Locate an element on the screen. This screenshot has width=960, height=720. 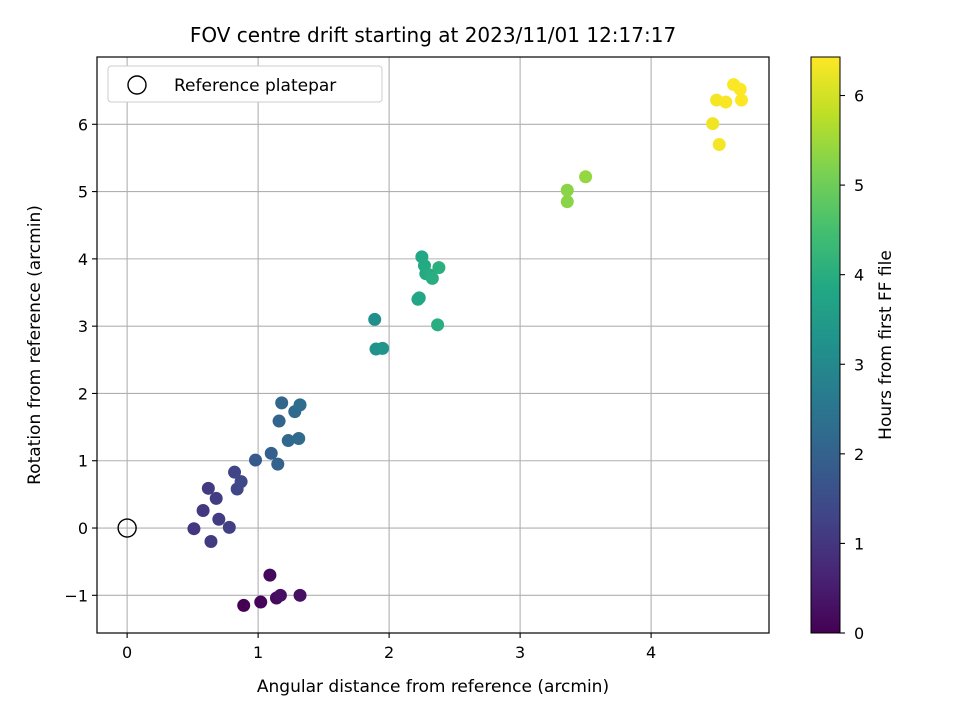
y-tick-label: 3 is located at coordinates (83, 326).